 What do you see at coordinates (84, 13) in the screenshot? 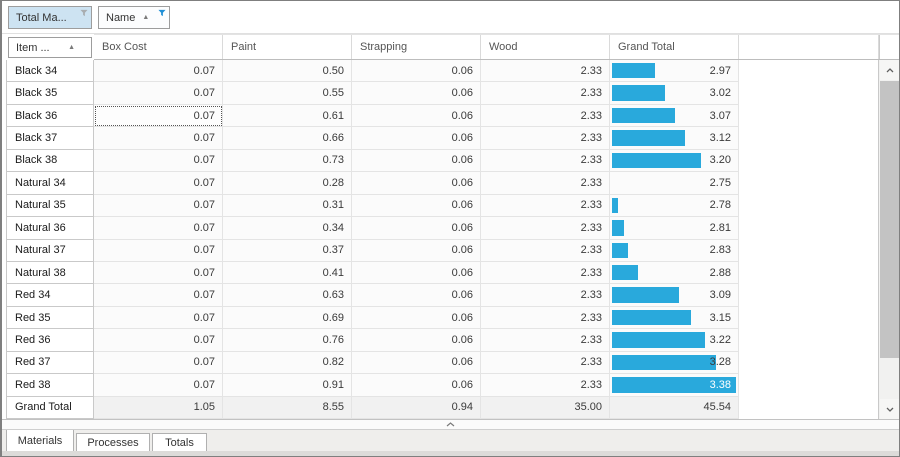
I see `filter-icon` at bounding box center [84, 13].